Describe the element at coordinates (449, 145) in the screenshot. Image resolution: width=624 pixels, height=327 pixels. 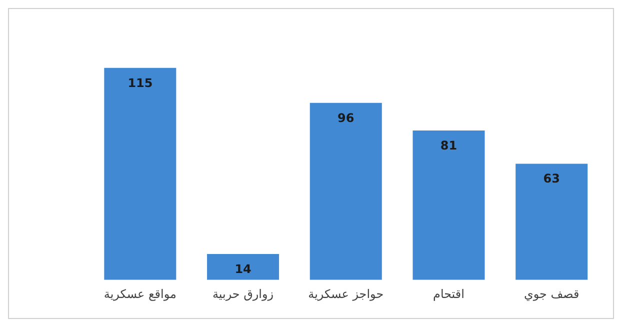
I see `data-label: 81` at that location.